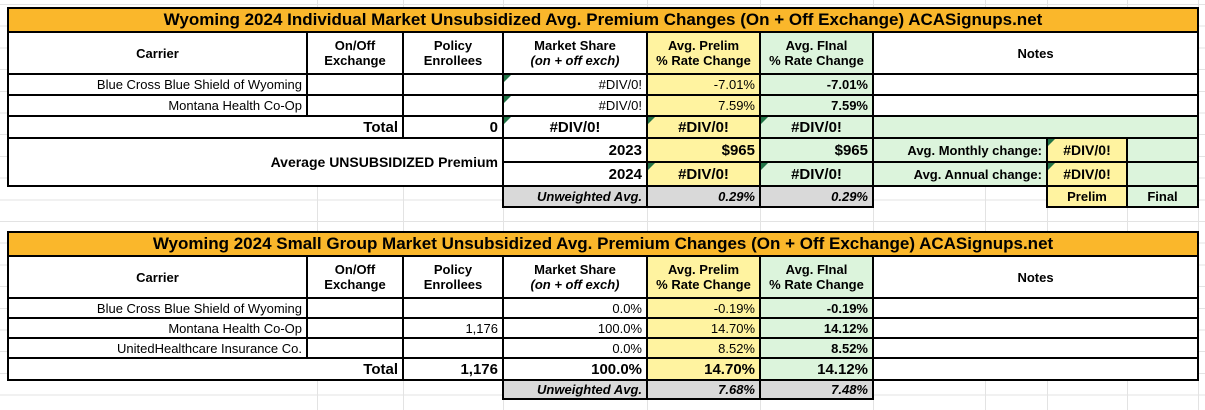  What do you see at coordinates (1162, 150) in the screenshot?
I see `monthly-change-final-cell` at bounding box center [1162, 150].